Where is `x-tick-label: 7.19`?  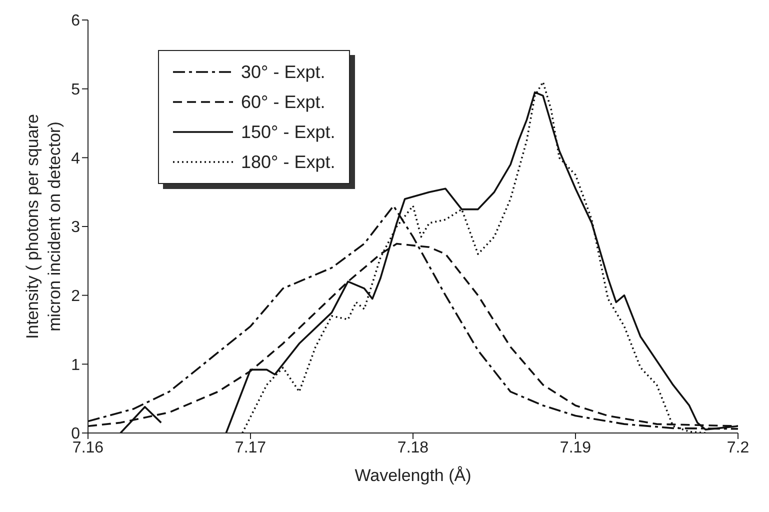 x-tick-label: 7.19 is located at coordinates (576, 447).